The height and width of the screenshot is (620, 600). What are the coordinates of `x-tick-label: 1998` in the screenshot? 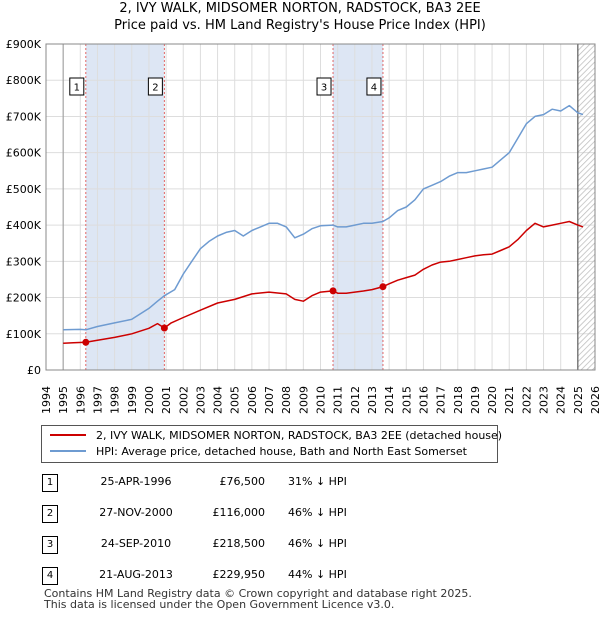 It's located at (115, 400).